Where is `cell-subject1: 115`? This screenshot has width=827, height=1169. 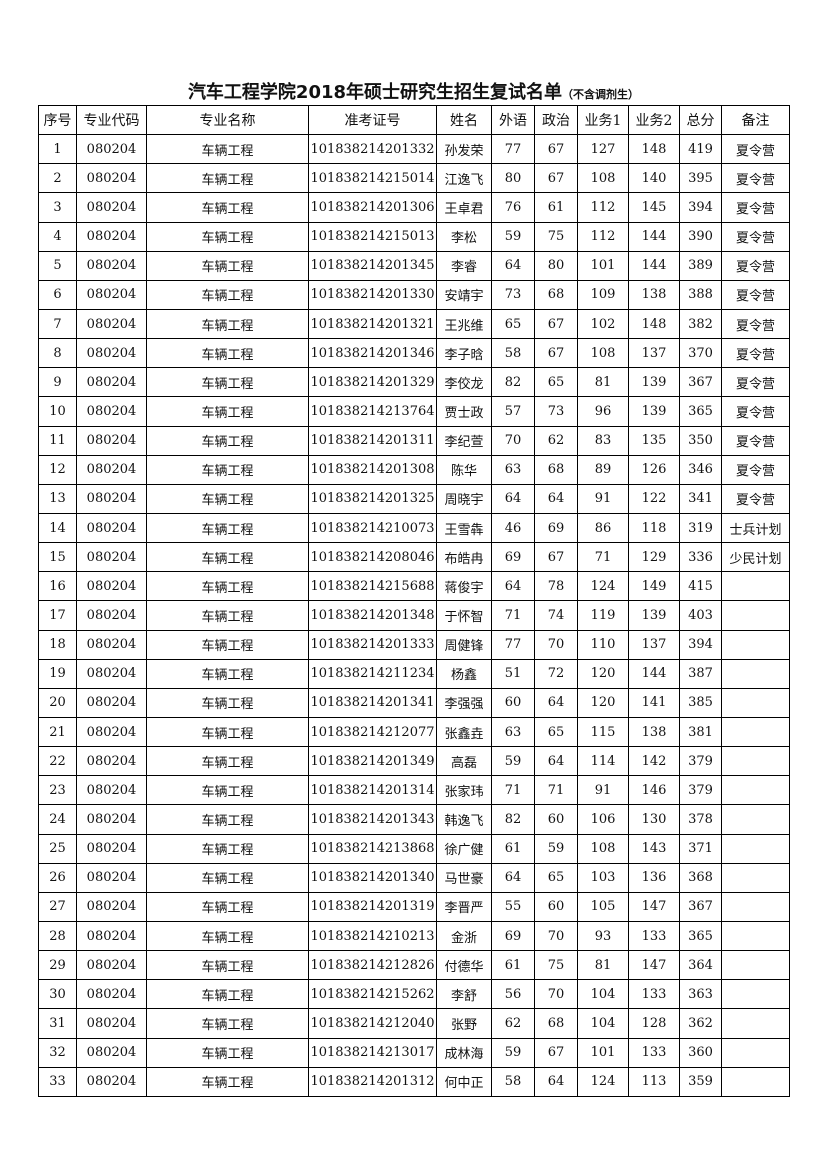
cell-subject1: 115 is located at coordinates (603, 732).